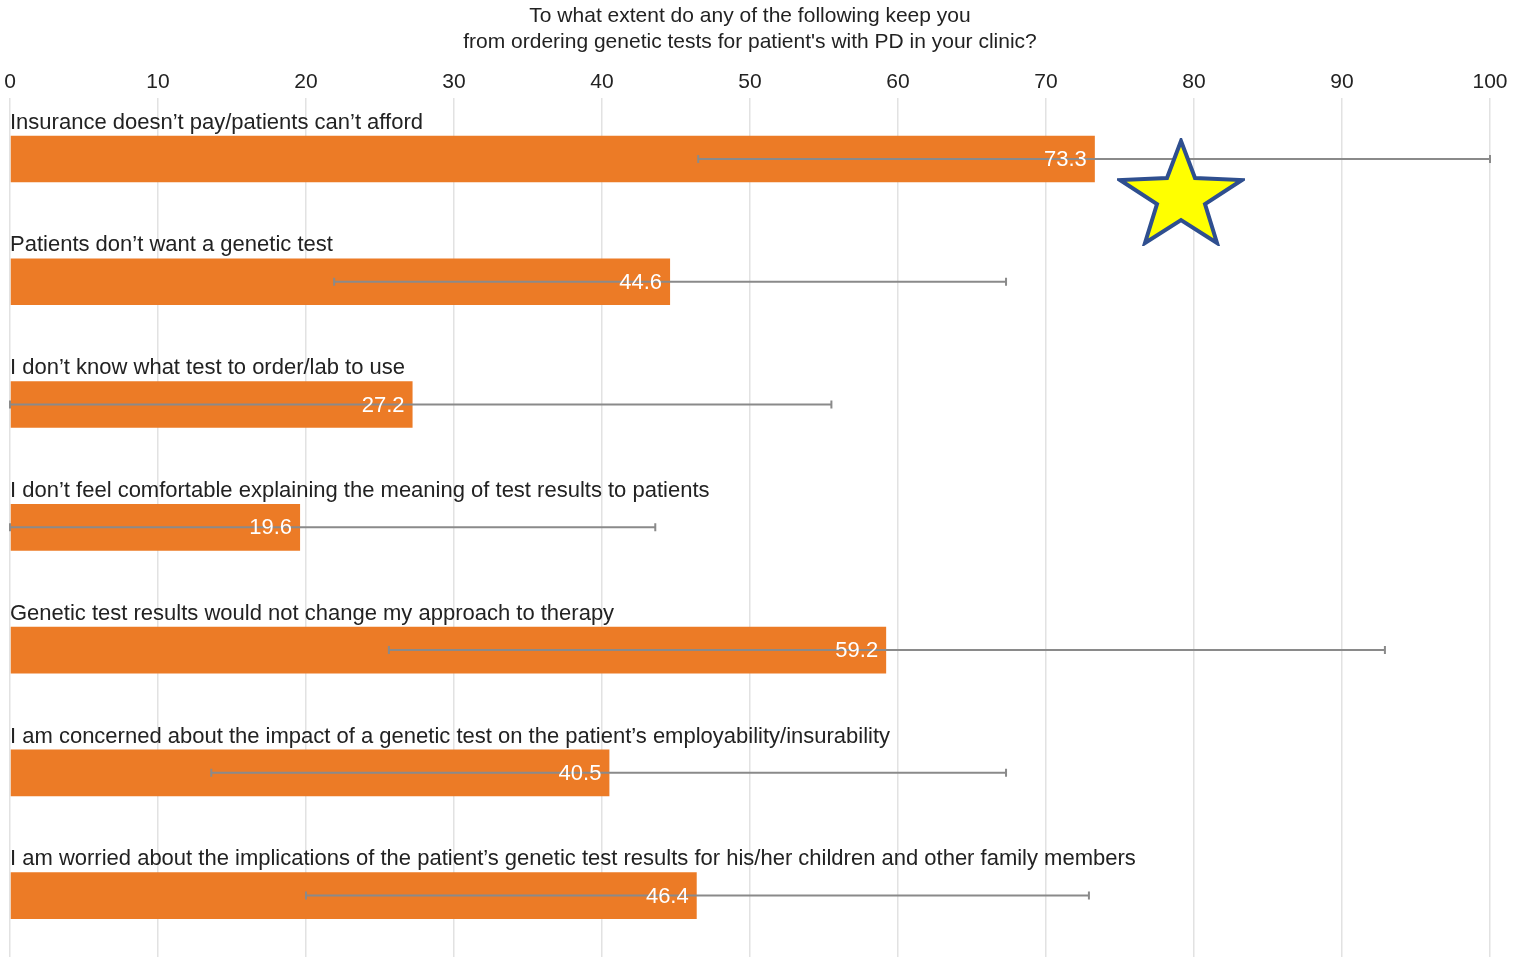  Describe the element at coordinates (641, 281) in the screenshot. I see `data-label: 44.6` at that location.